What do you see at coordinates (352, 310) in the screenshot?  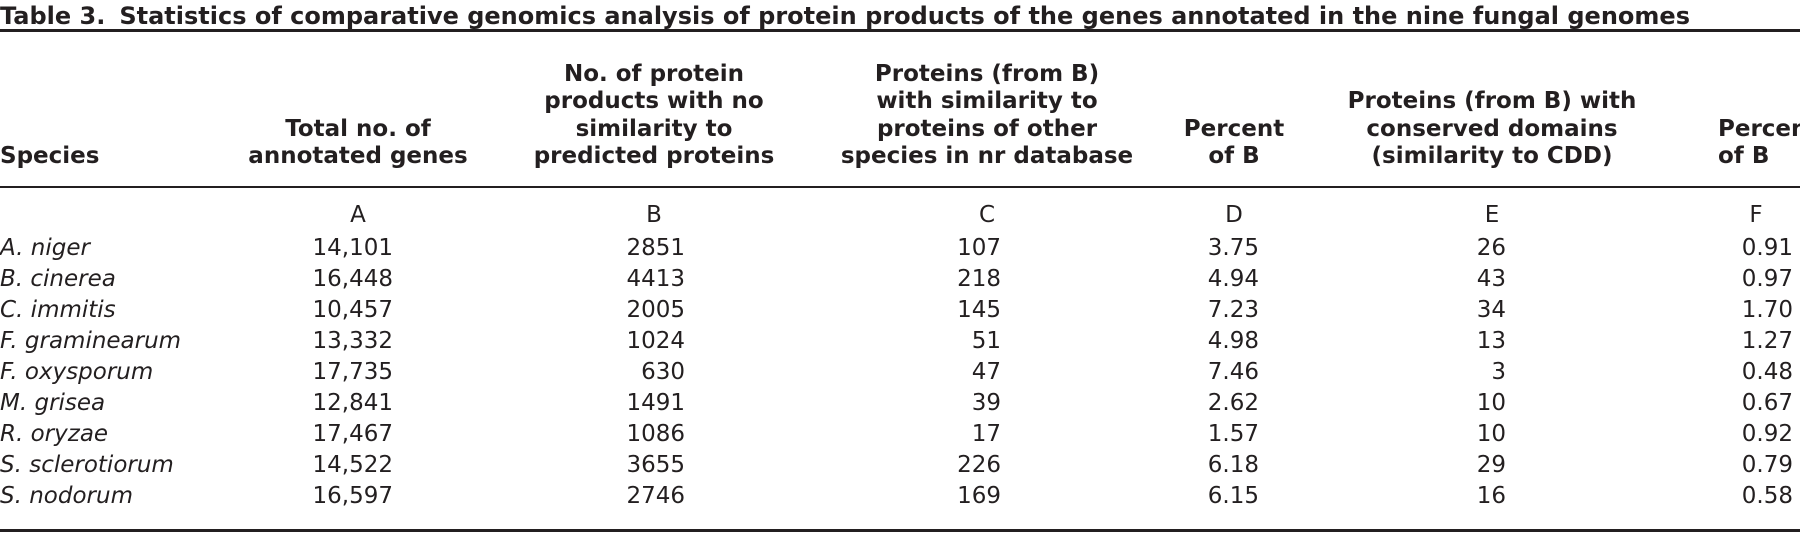 I see `cell-value: 10,457` at bounding box center [352, 310].